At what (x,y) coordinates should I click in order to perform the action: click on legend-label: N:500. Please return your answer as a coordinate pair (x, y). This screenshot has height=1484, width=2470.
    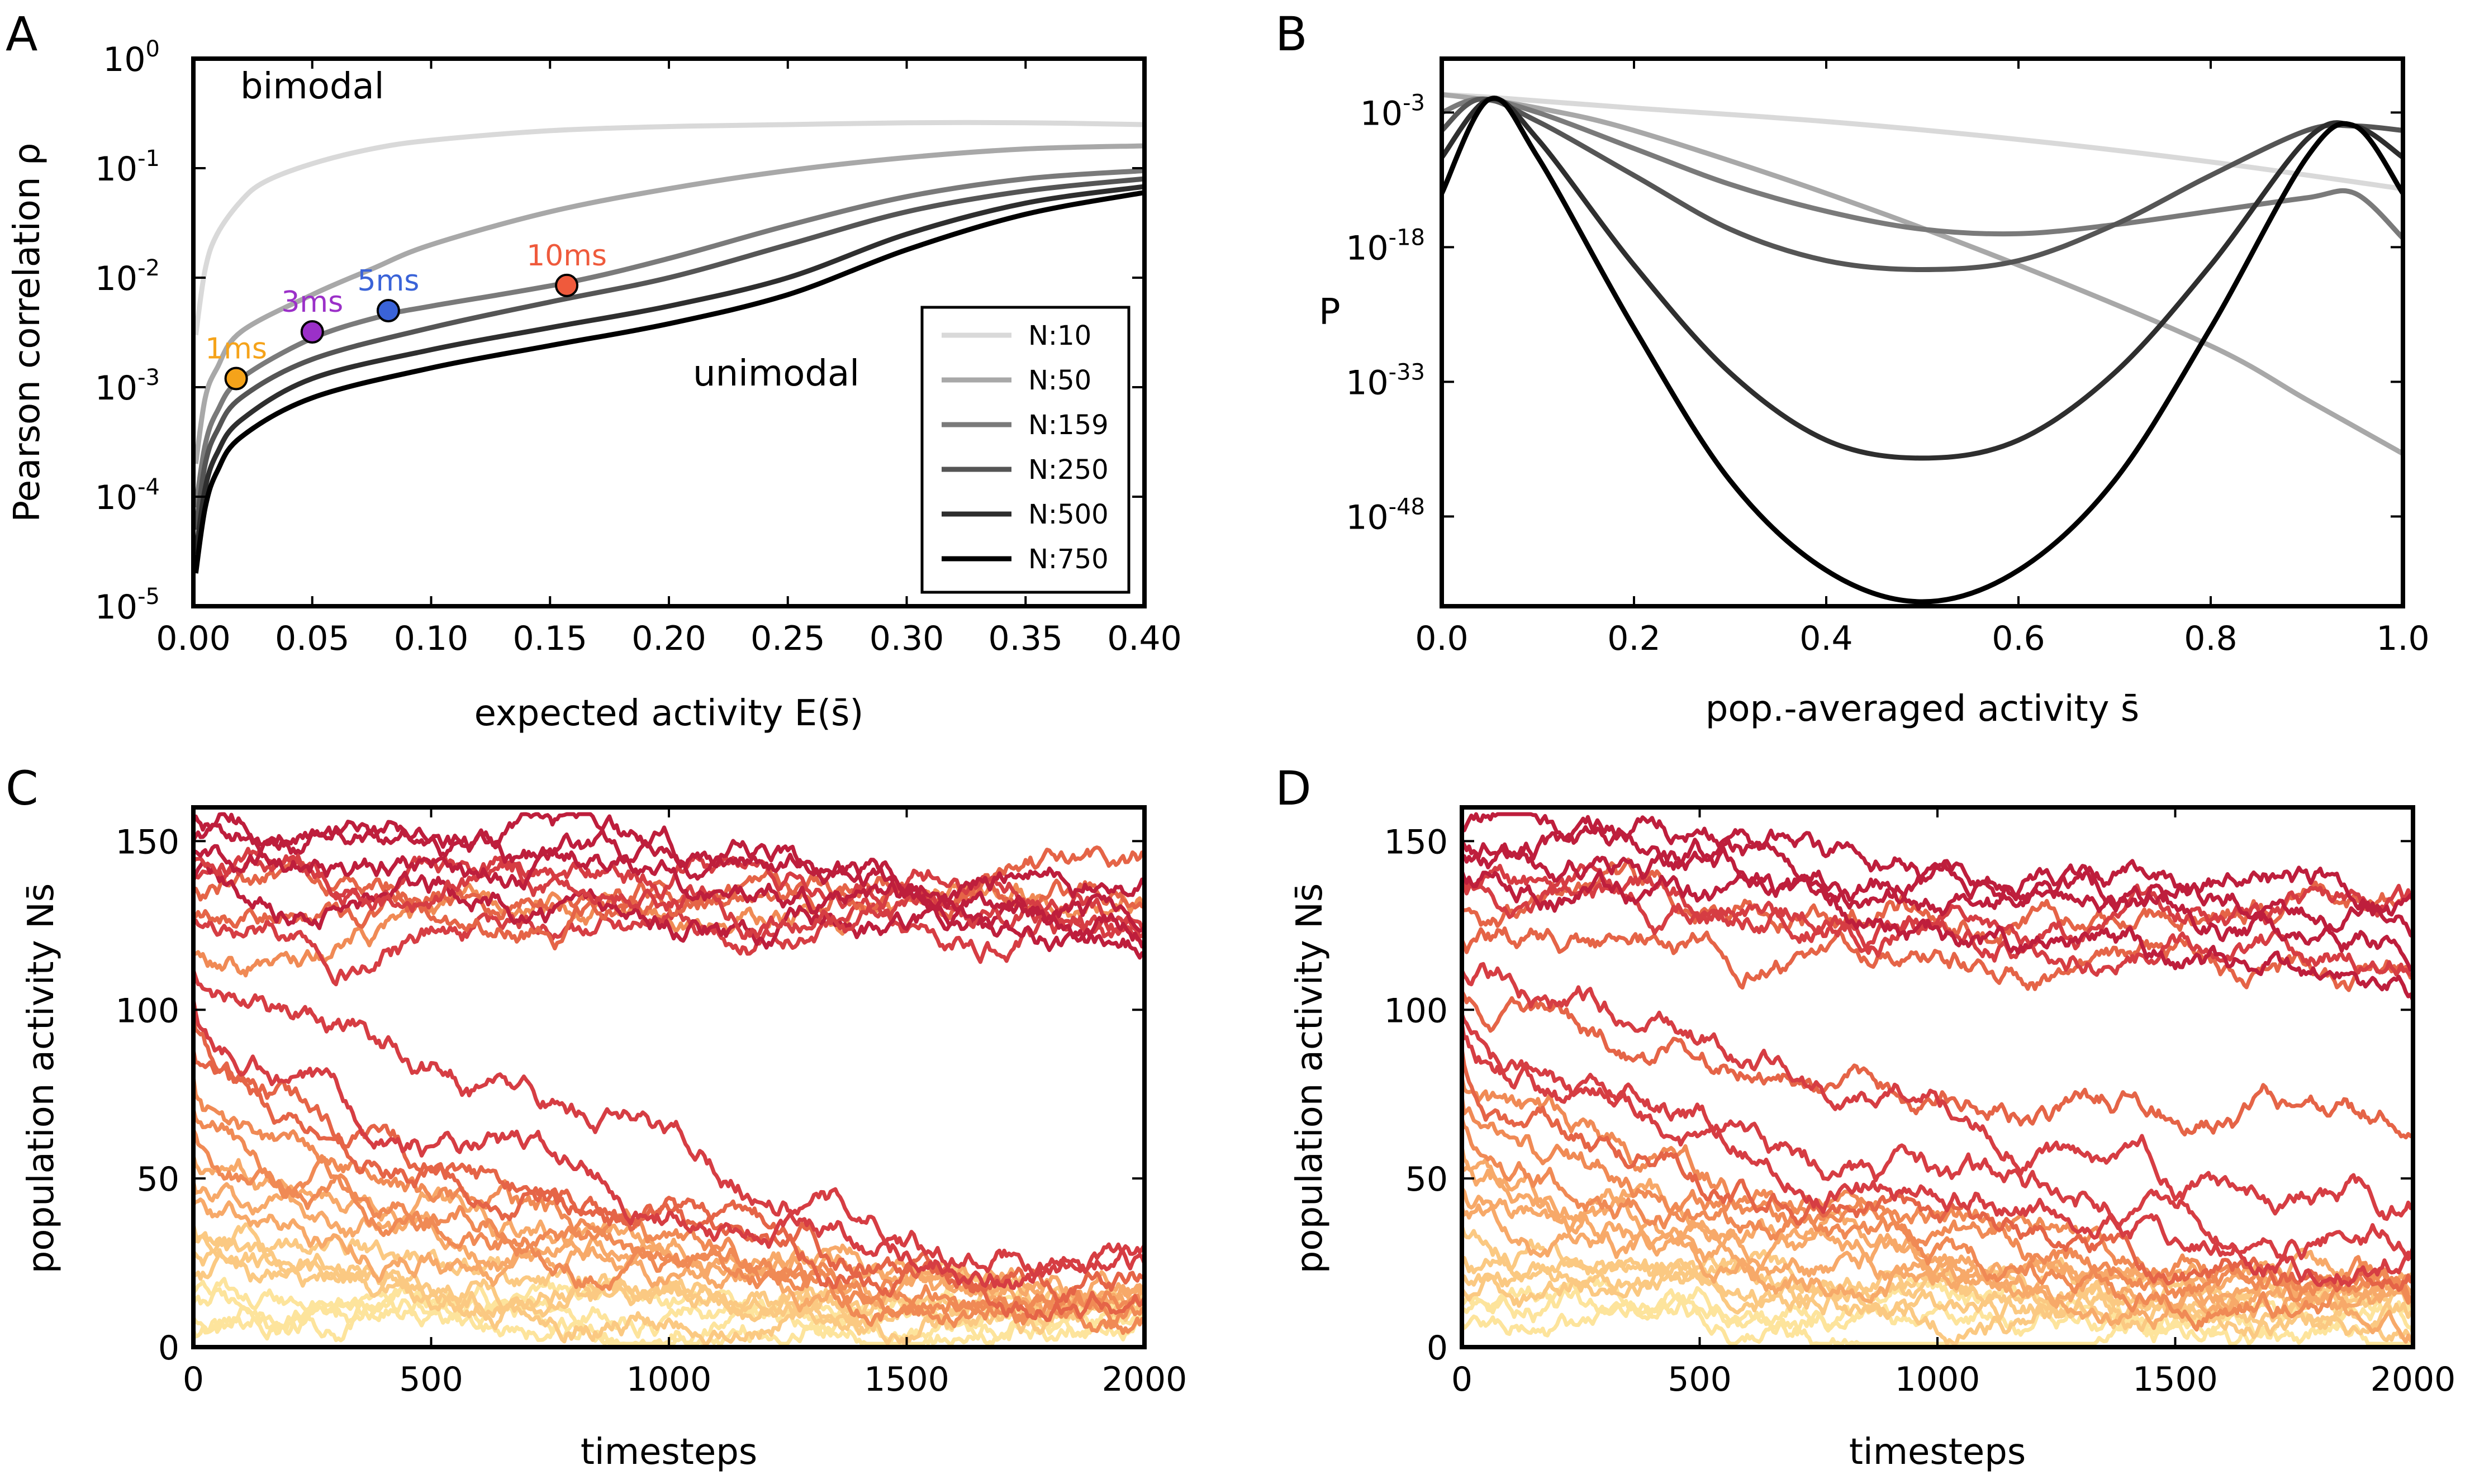
    Looking at the image, I should click on (1068, 514).